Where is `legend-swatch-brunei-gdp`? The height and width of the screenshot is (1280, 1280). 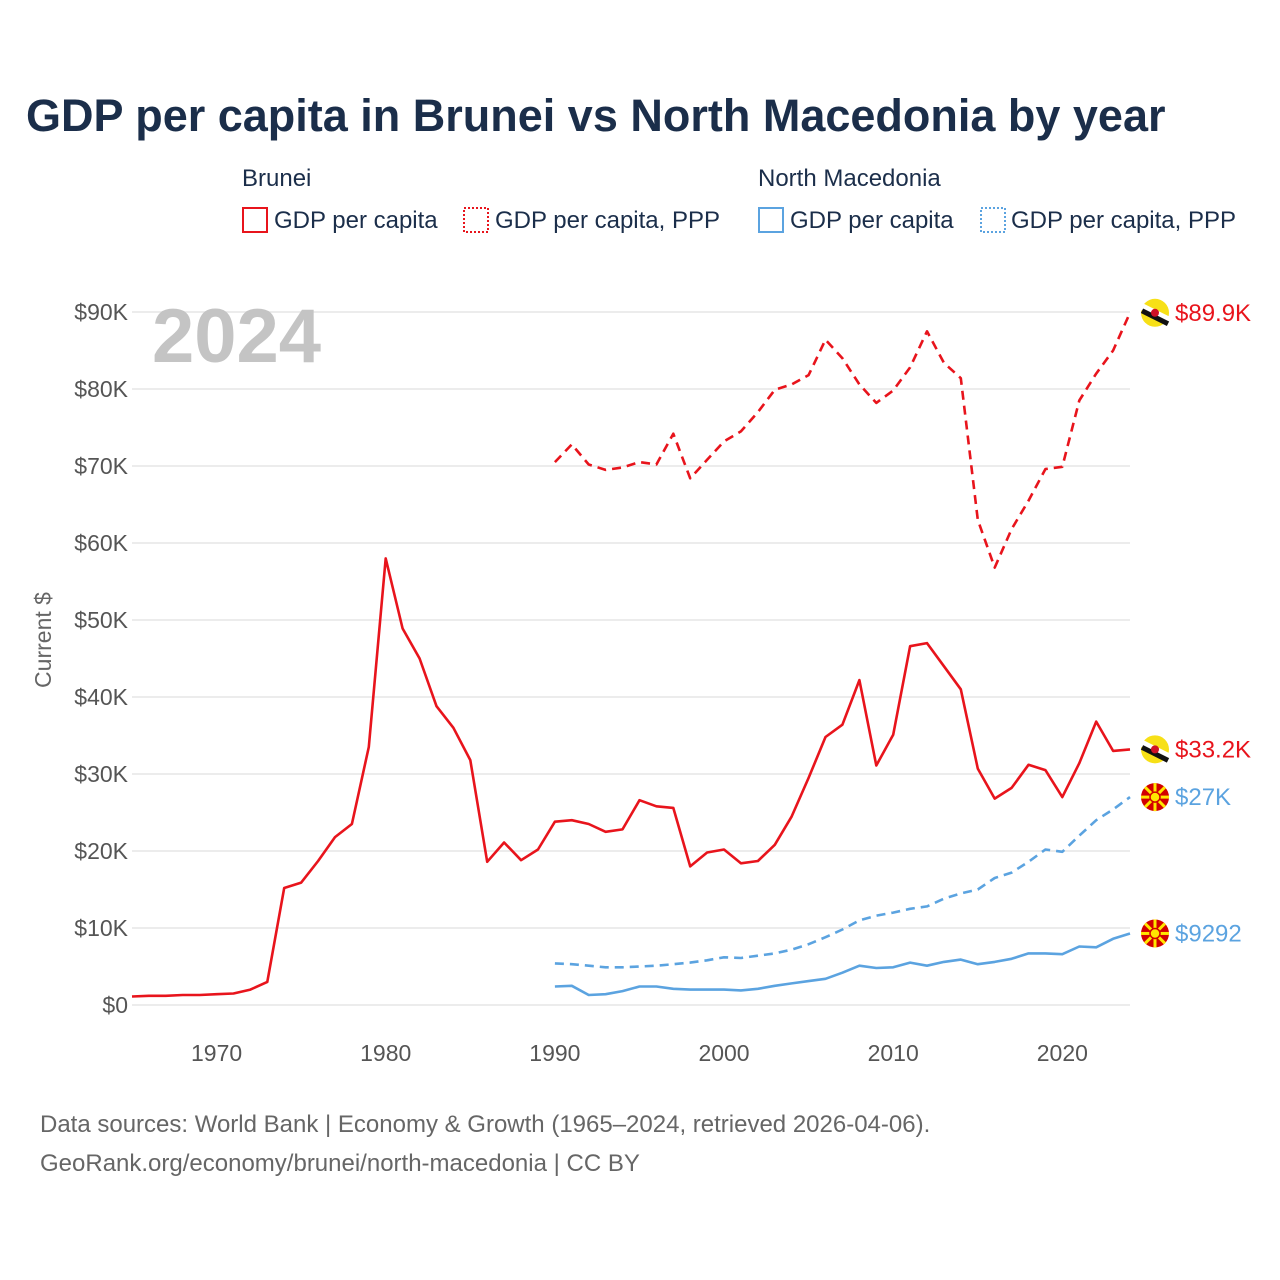
legend-swatch-brunei-gdp is located at coordinates (255, 220).